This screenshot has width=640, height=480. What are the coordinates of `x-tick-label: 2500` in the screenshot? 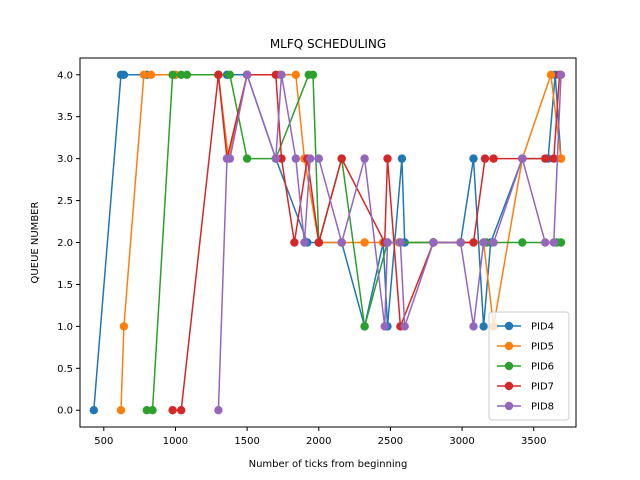 It's located at (390, 441).